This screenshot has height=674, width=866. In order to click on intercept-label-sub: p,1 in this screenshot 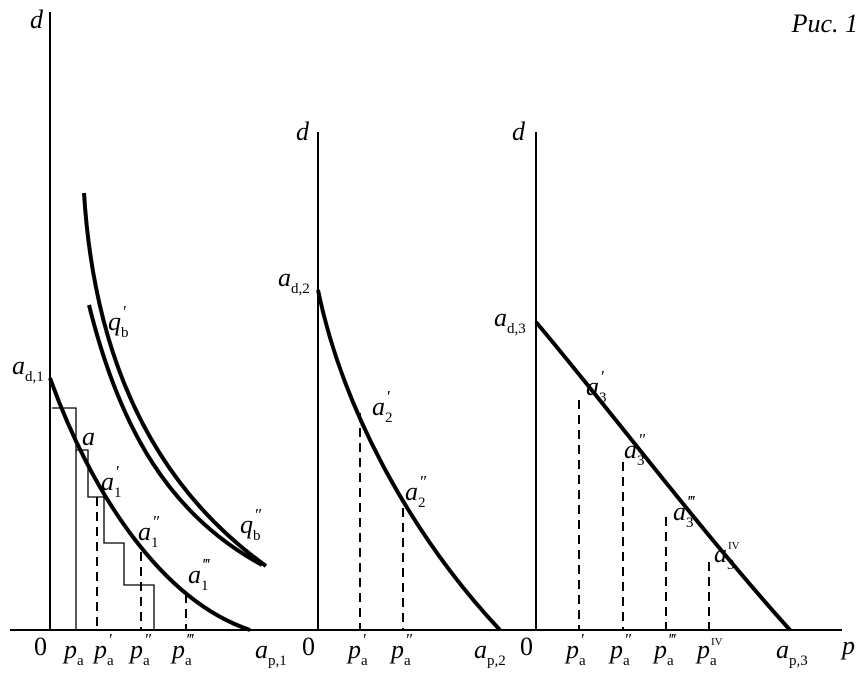, I will do `click(277, 661)`.